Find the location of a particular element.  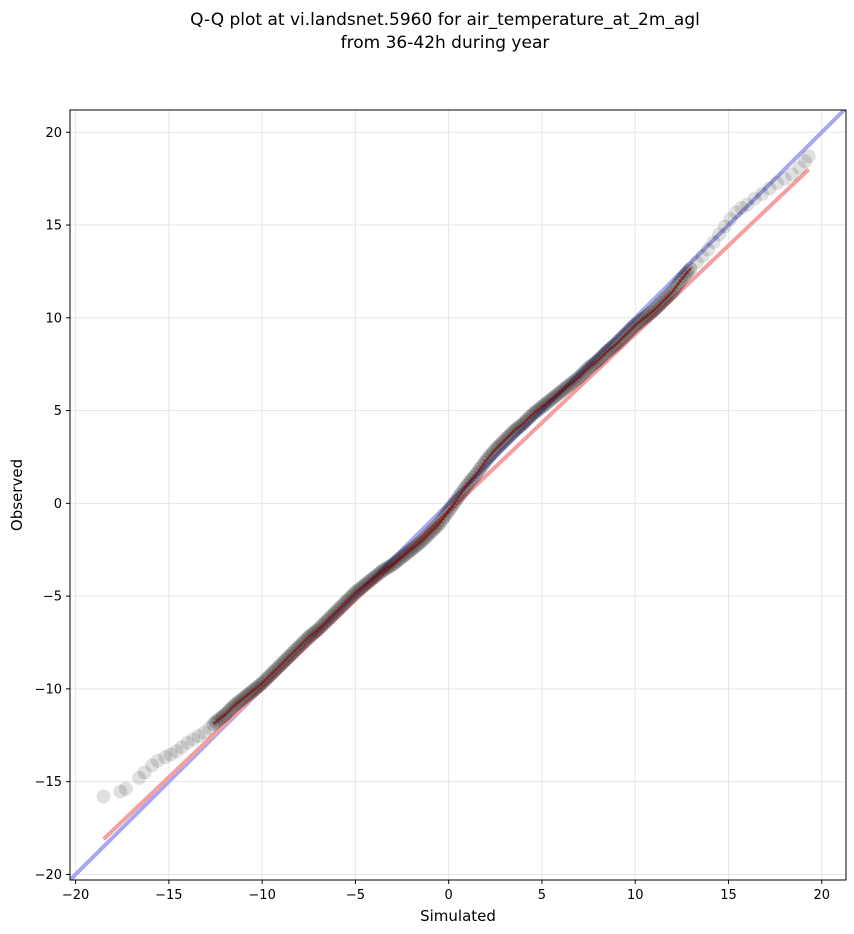

y-axis-ticks: −20 −15 −10 −5 0 5 10 15 20 is located at coordinates (52, 504).